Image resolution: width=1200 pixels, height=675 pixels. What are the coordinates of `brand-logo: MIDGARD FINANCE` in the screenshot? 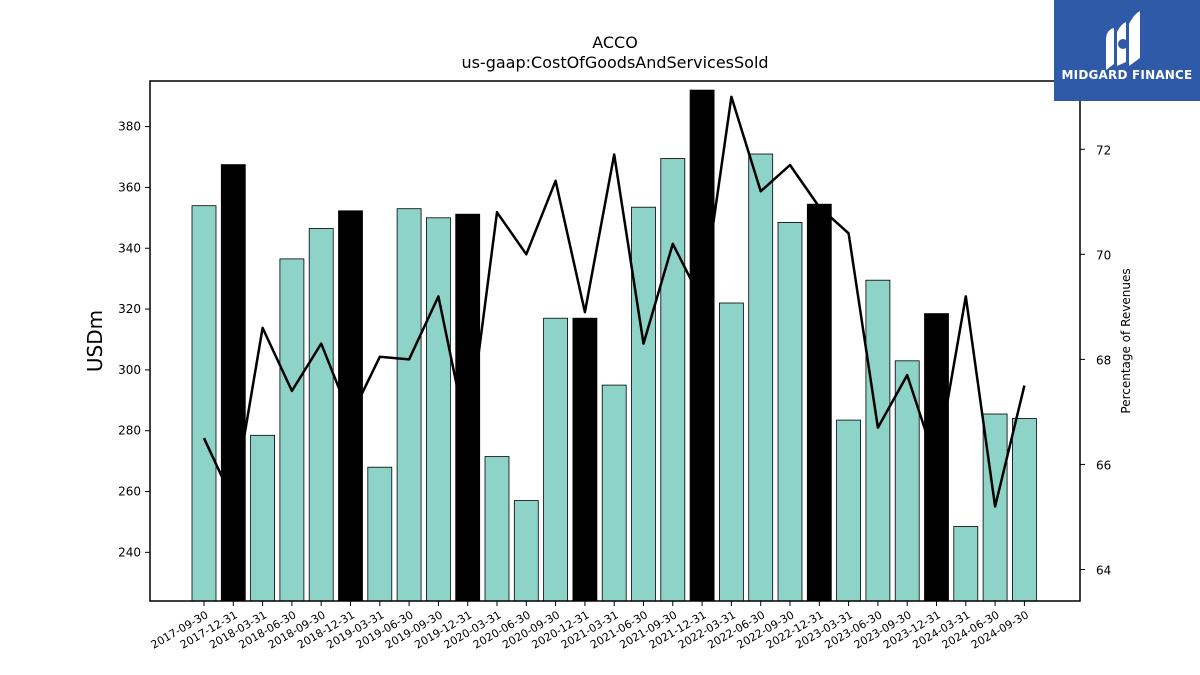 It's located at (1127, 50).